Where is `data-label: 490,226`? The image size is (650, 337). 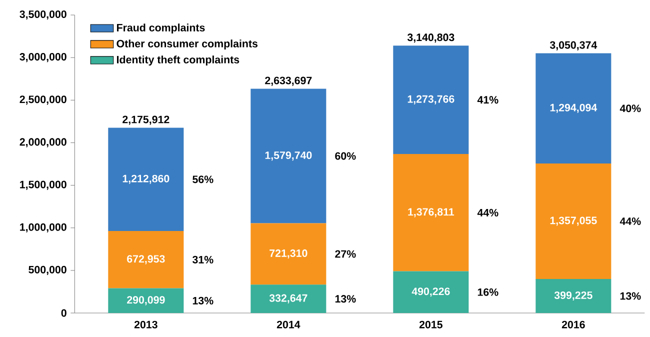 data-label: 490,226 is located at coordinates (431, 292).